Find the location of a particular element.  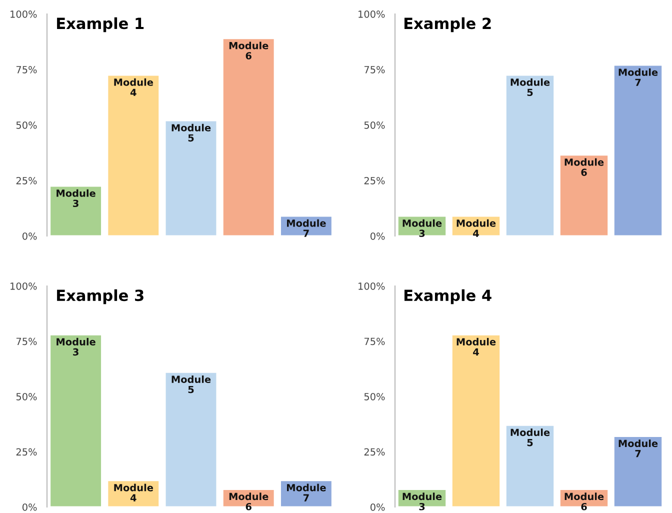

chart-title: Example 2 is located at coordinates (447, 24).